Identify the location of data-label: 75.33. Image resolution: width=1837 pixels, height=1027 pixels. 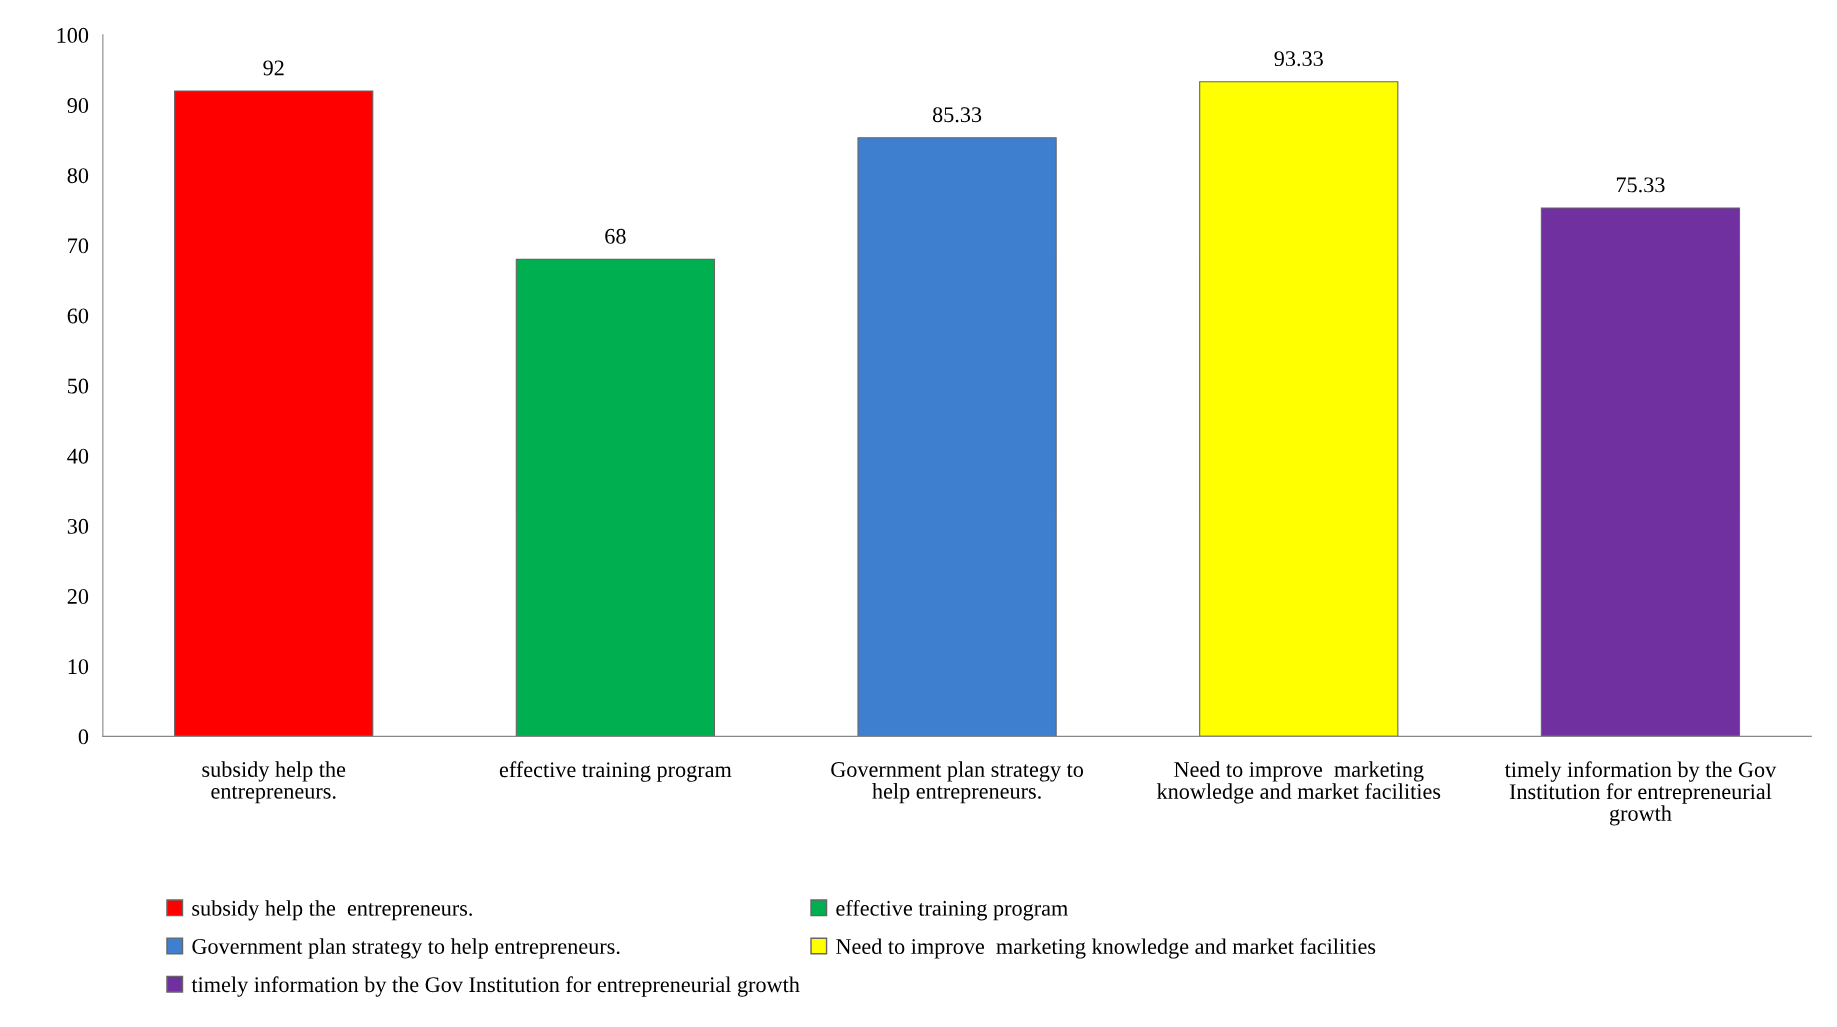
(1640, 185).